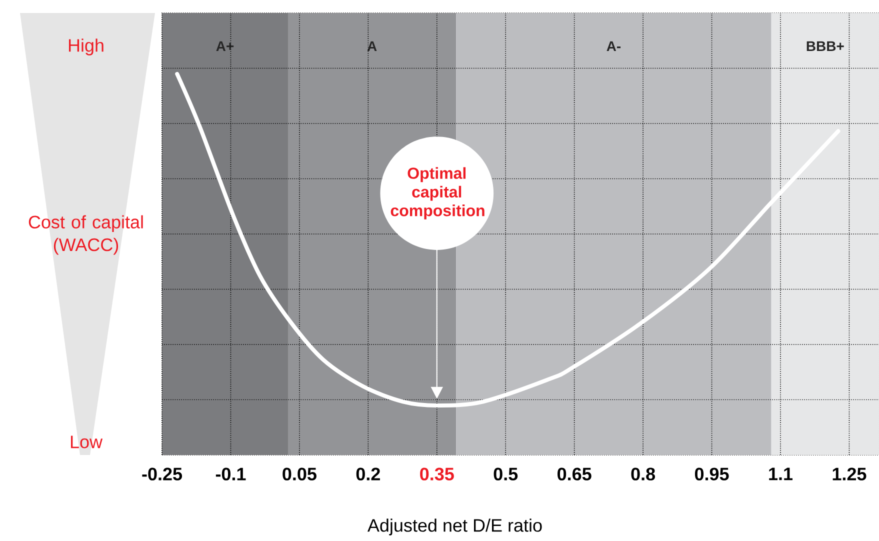 The height and width of the screenshot is (541, 879). Describe the element at coordinates (825, 46) in the screenshot. I see `band-label: BBB+` at that location.